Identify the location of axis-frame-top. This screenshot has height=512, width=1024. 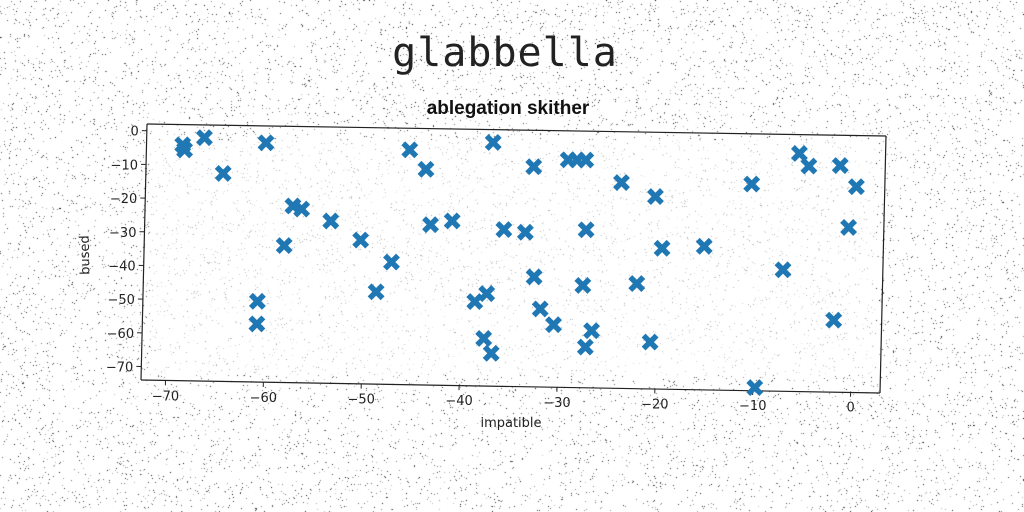
(516, 130).